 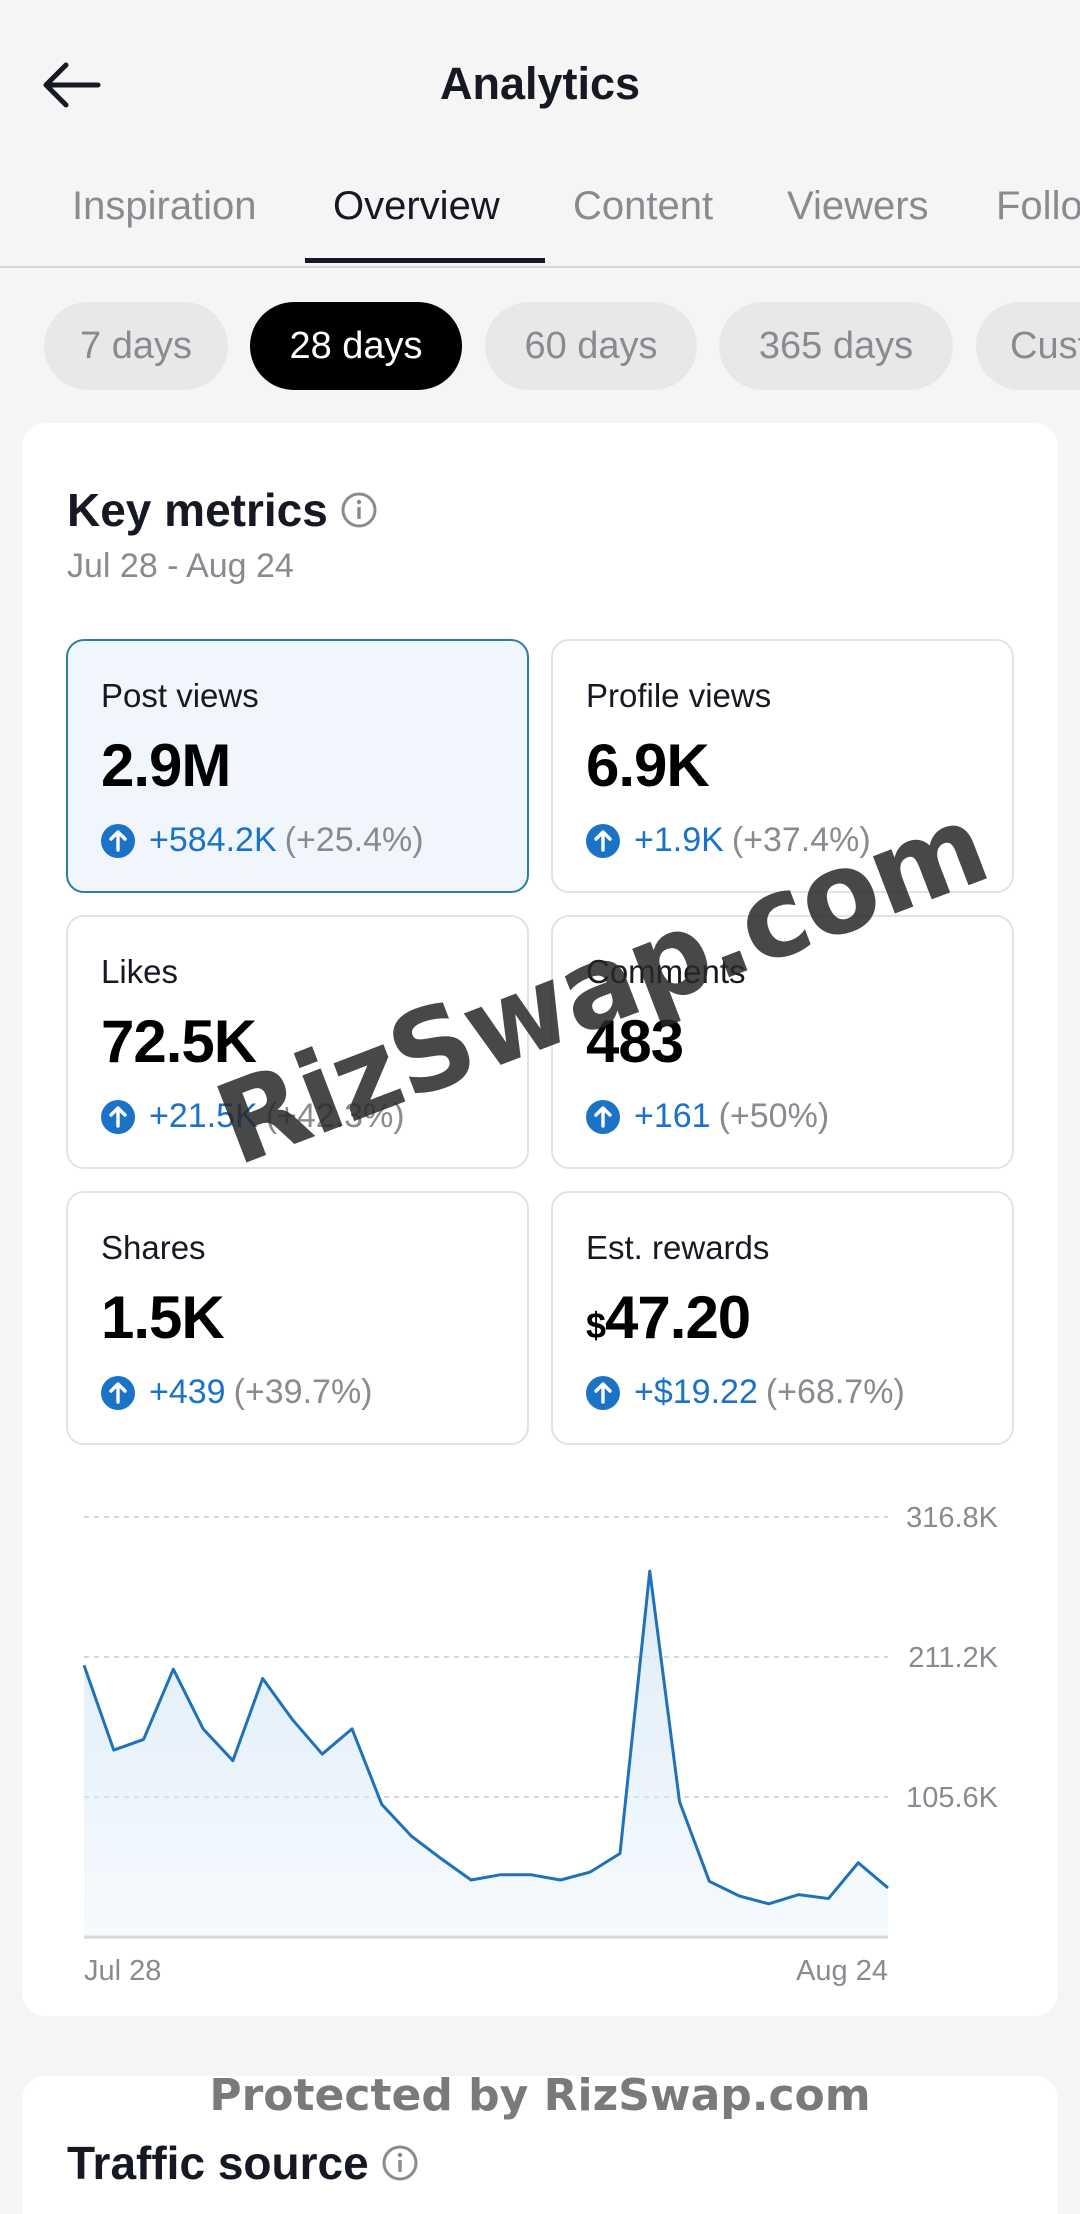 I want to click on key-metrics-heading: Key metrics, so click(x=222, y=510).